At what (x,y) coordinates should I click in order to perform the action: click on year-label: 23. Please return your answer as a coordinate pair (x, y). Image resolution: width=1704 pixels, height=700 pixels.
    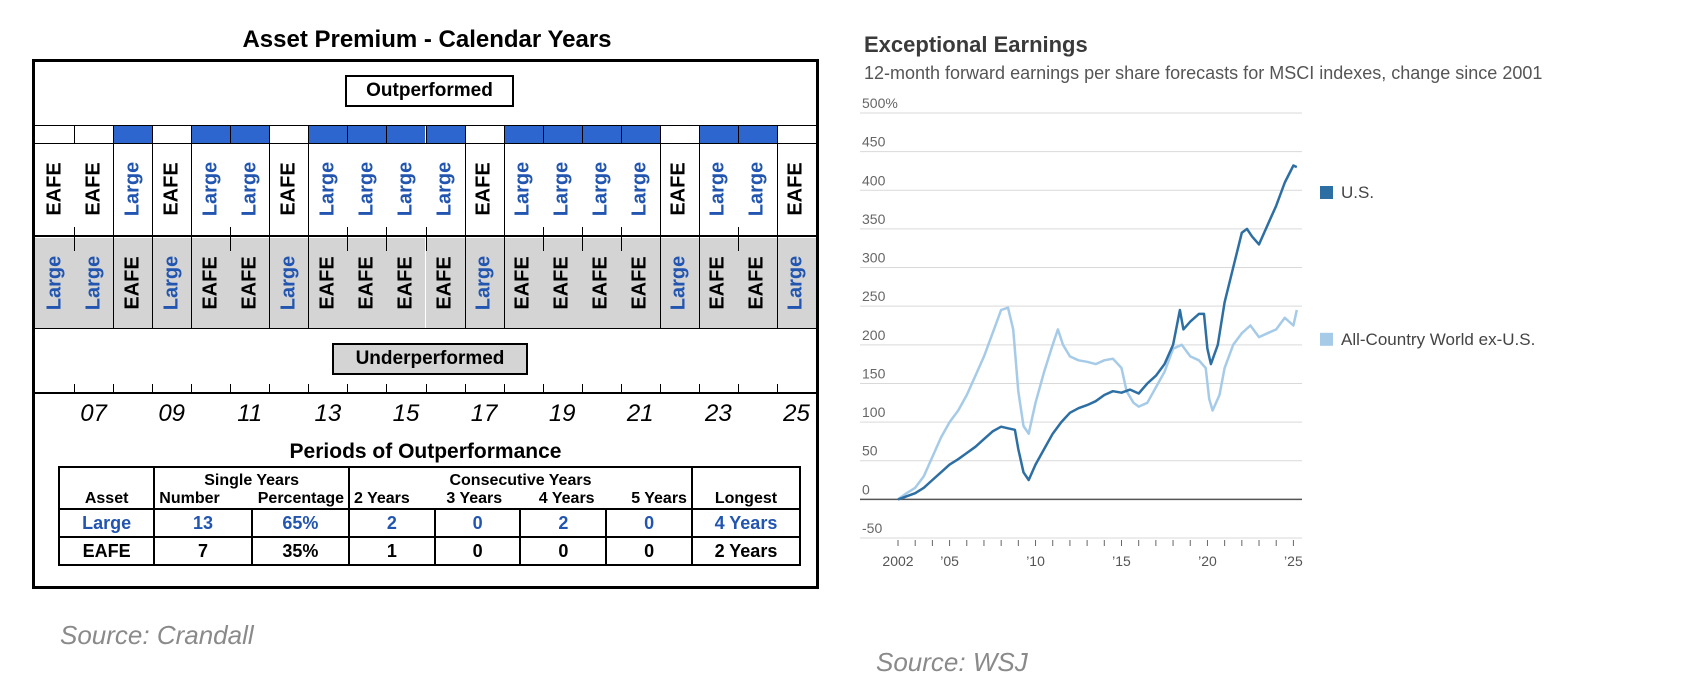
    Looking at the image, I should click on (718, 413).